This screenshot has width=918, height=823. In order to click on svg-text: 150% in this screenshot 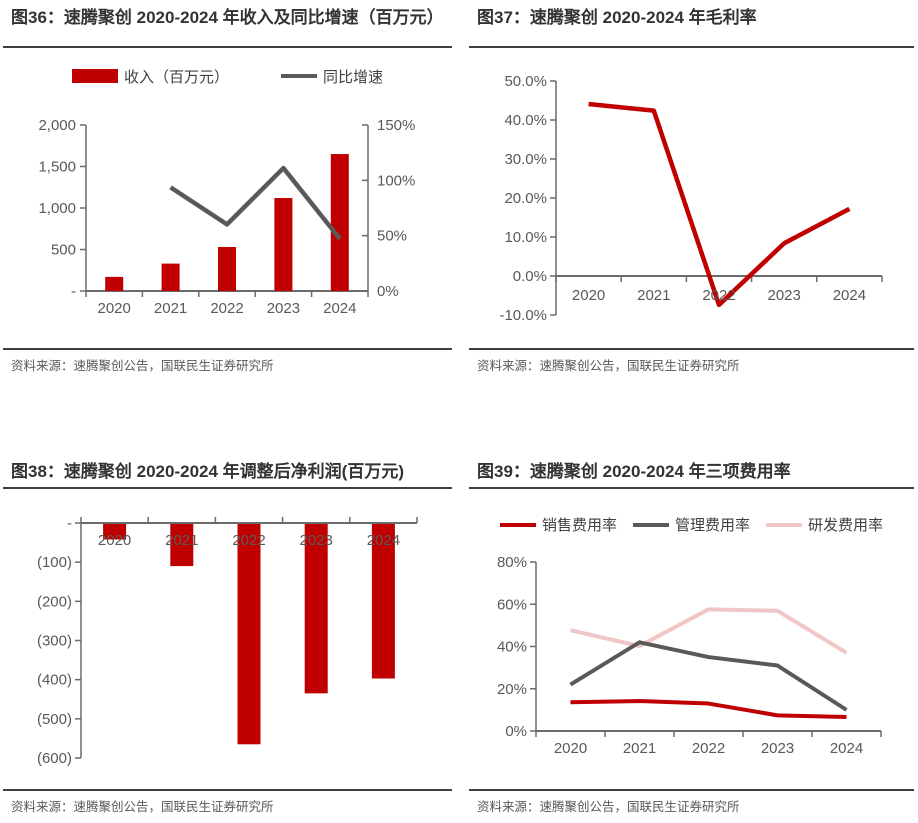, I will do `click(396, 125)`.